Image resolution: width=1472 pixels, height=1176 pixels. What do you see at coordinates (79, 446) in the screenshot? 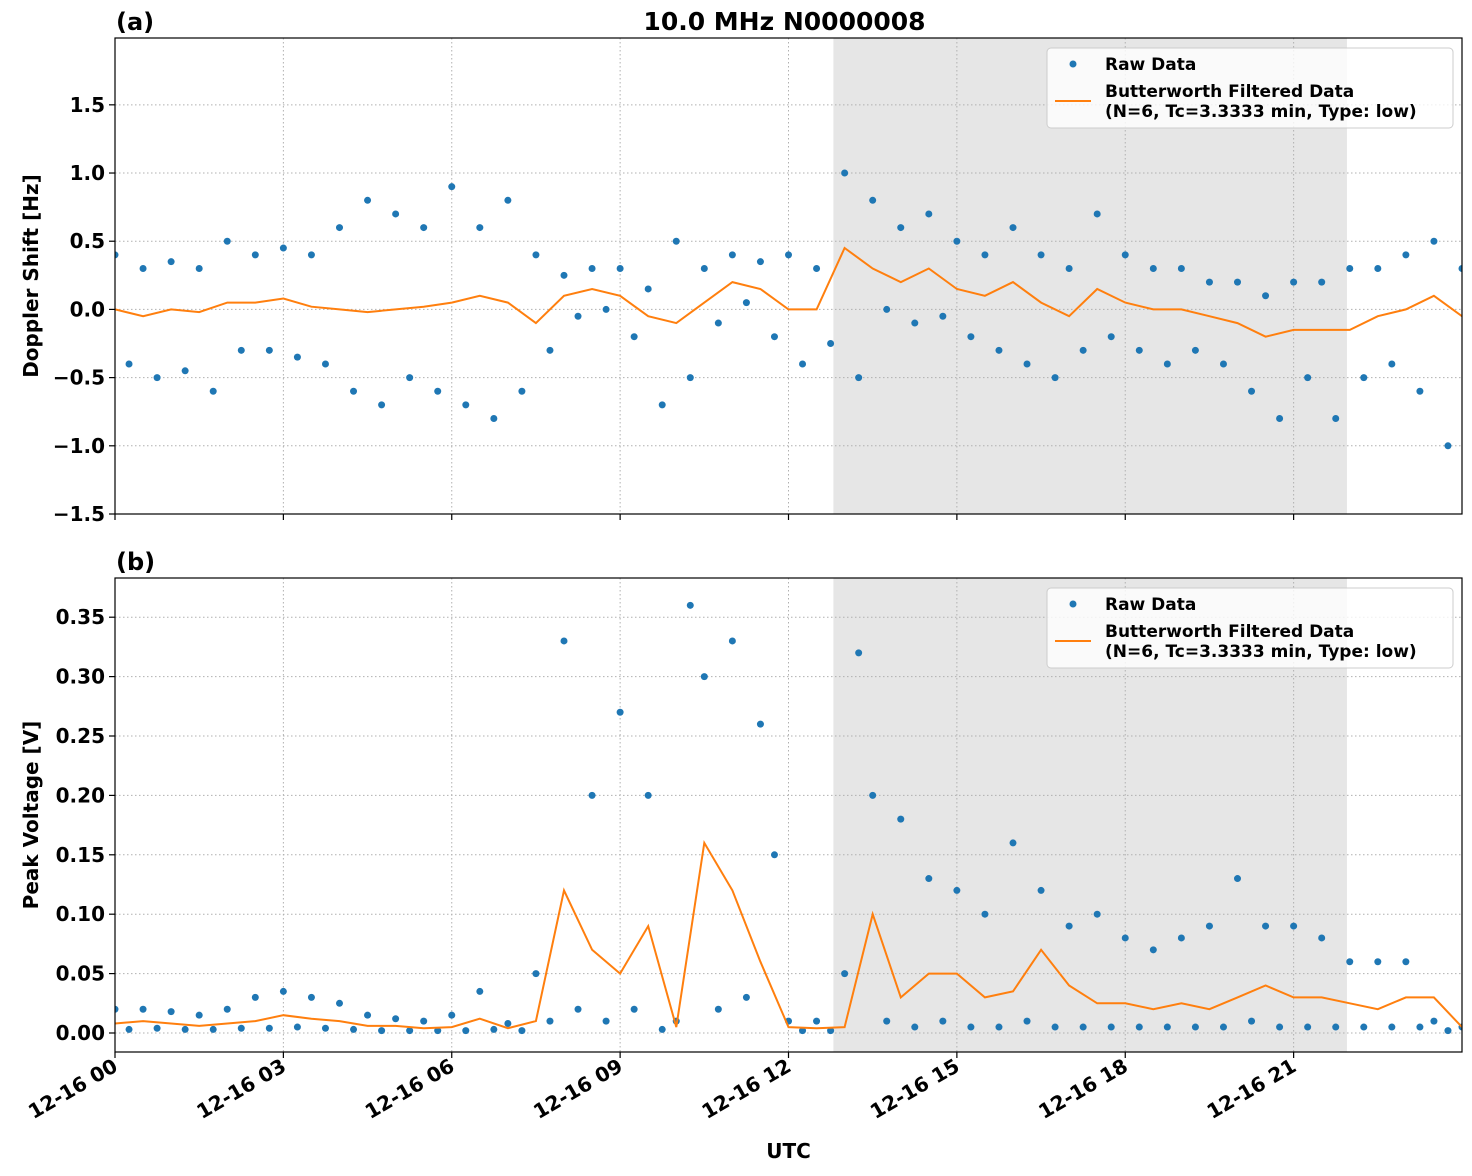
I see `y-tick-label: −1.0` at bounding box center [79, 446].